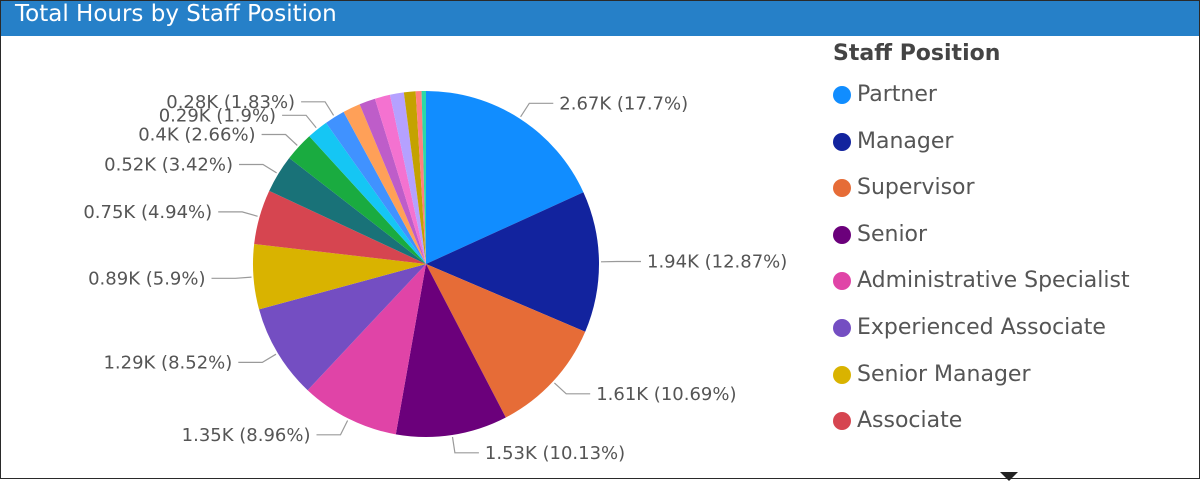 This screenshot has height=481, width=1200. What do you see at coordinates (993, 281) in the screenshot?
I see `legend-label: Administrative Specialist` at bounding box center [993, 281].